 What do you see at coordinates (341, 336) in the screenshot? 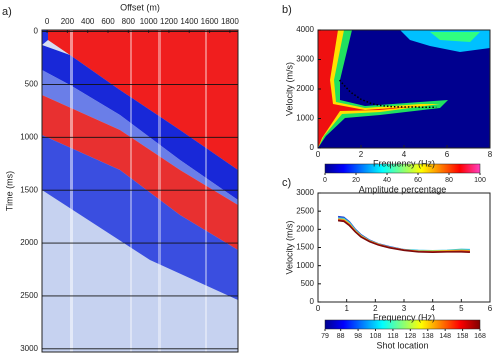
I see `colorbar-tick-label: 88` at bounding box center [341, 336].